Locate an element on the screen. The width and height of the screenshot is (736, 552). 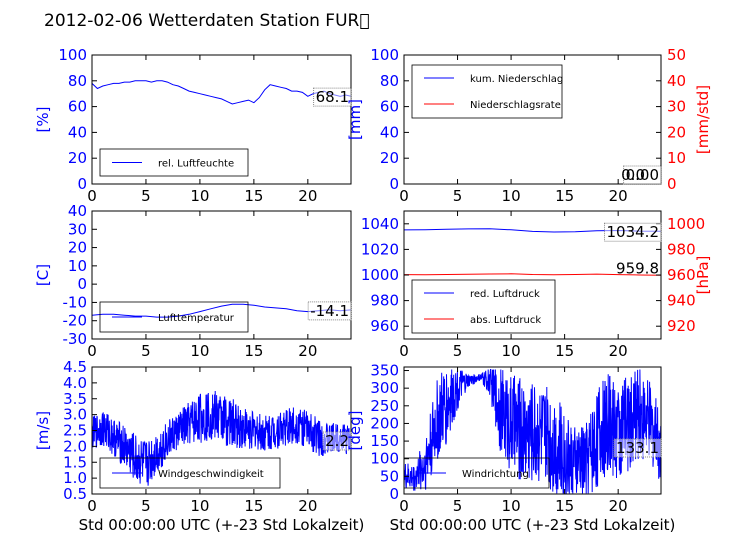
y-axis-label: [C] is located at coordinates (43, 275).